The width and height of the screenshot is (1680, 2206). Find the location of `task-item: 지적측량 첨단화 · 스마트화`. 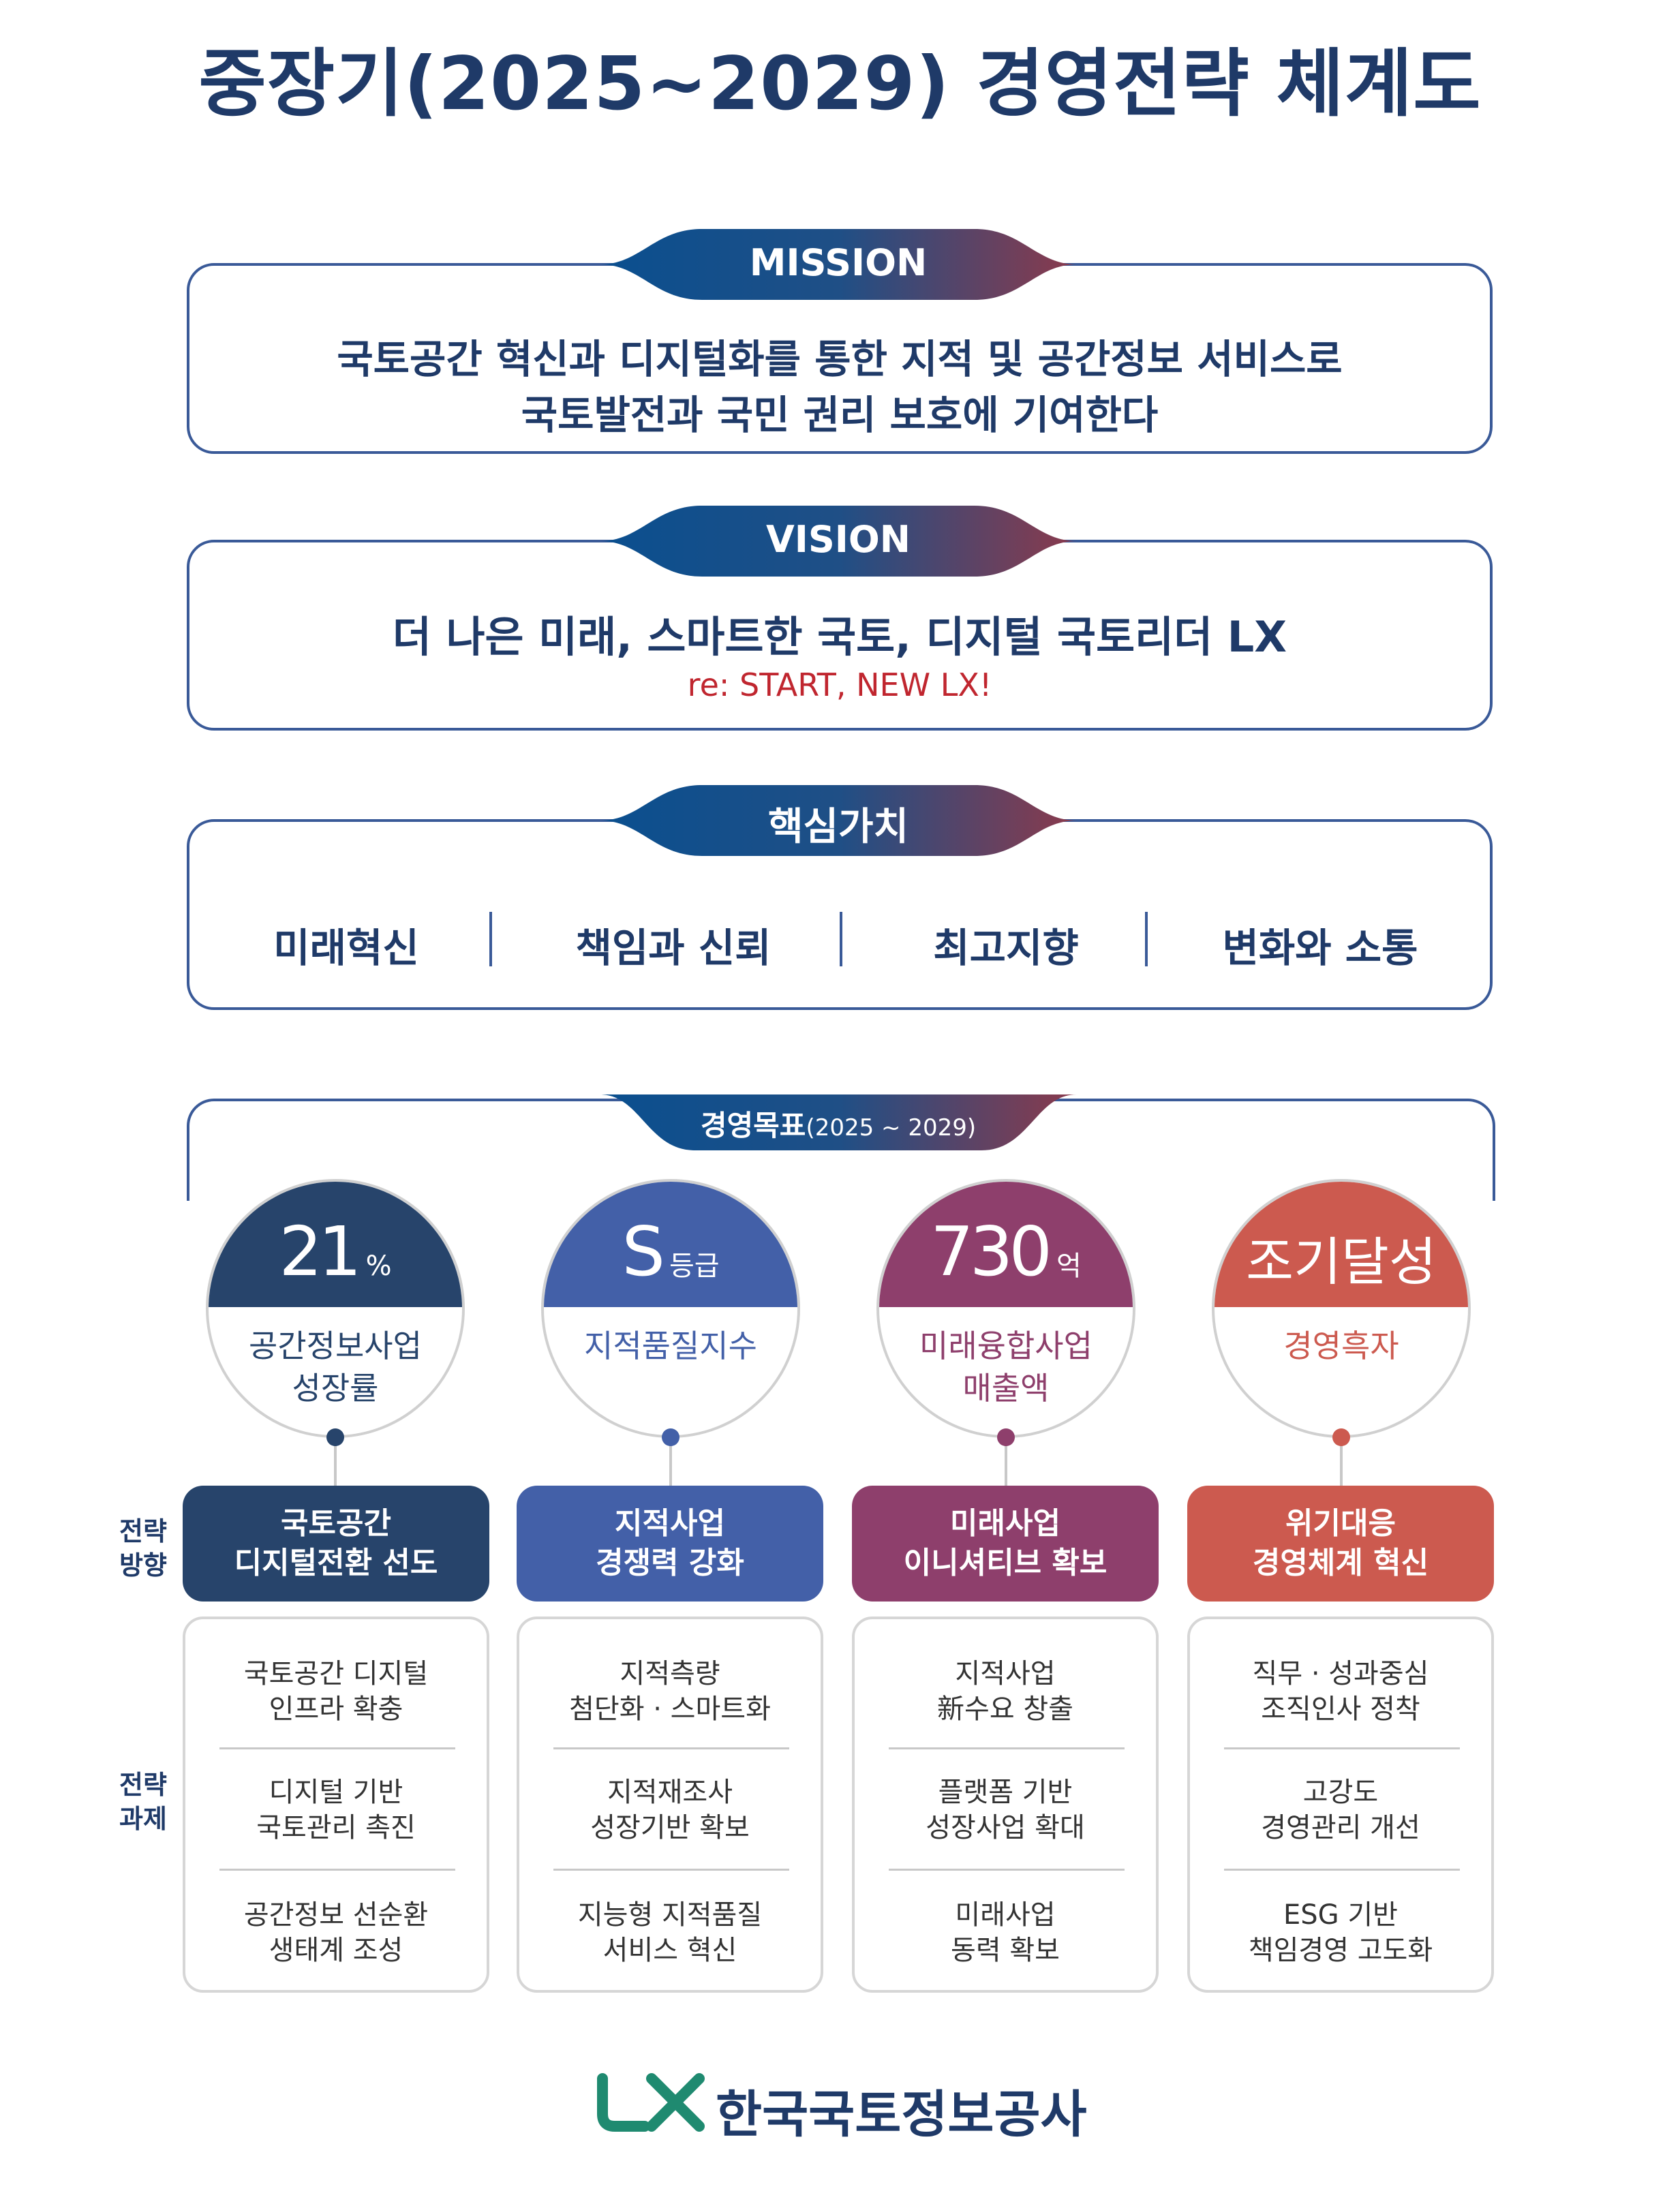

task-item: 지적측량 첨단화 · 스마트화 is located at coordinates (670, 1691).